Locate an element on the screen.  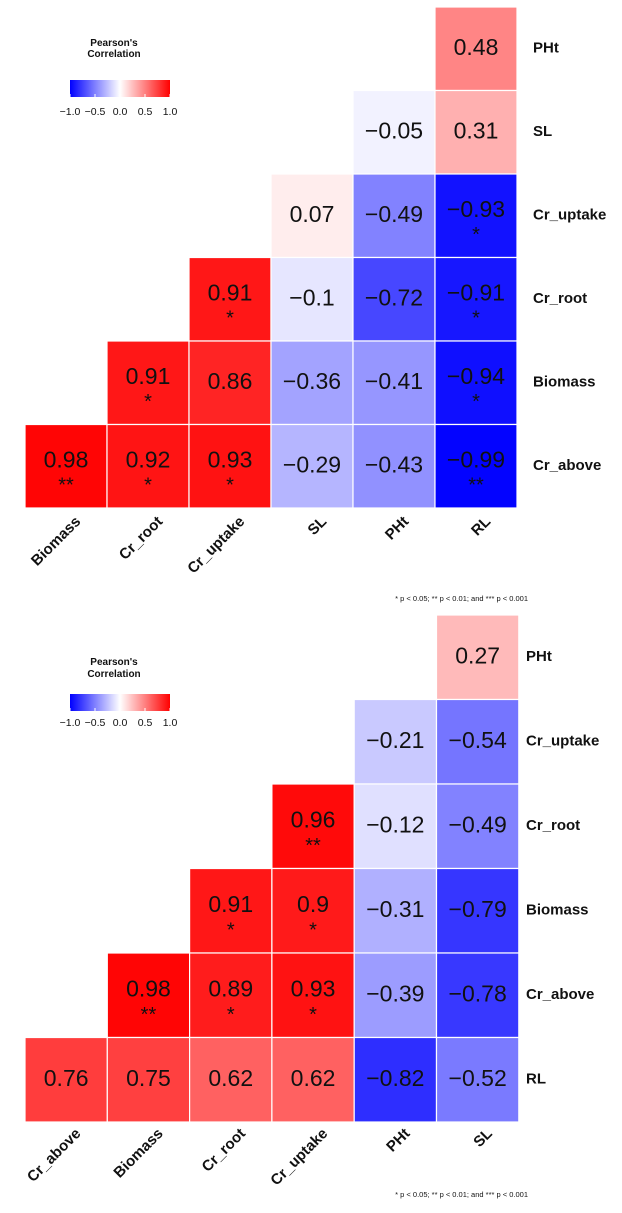
row-label: Cr_above is located at coordinates (560, 994).